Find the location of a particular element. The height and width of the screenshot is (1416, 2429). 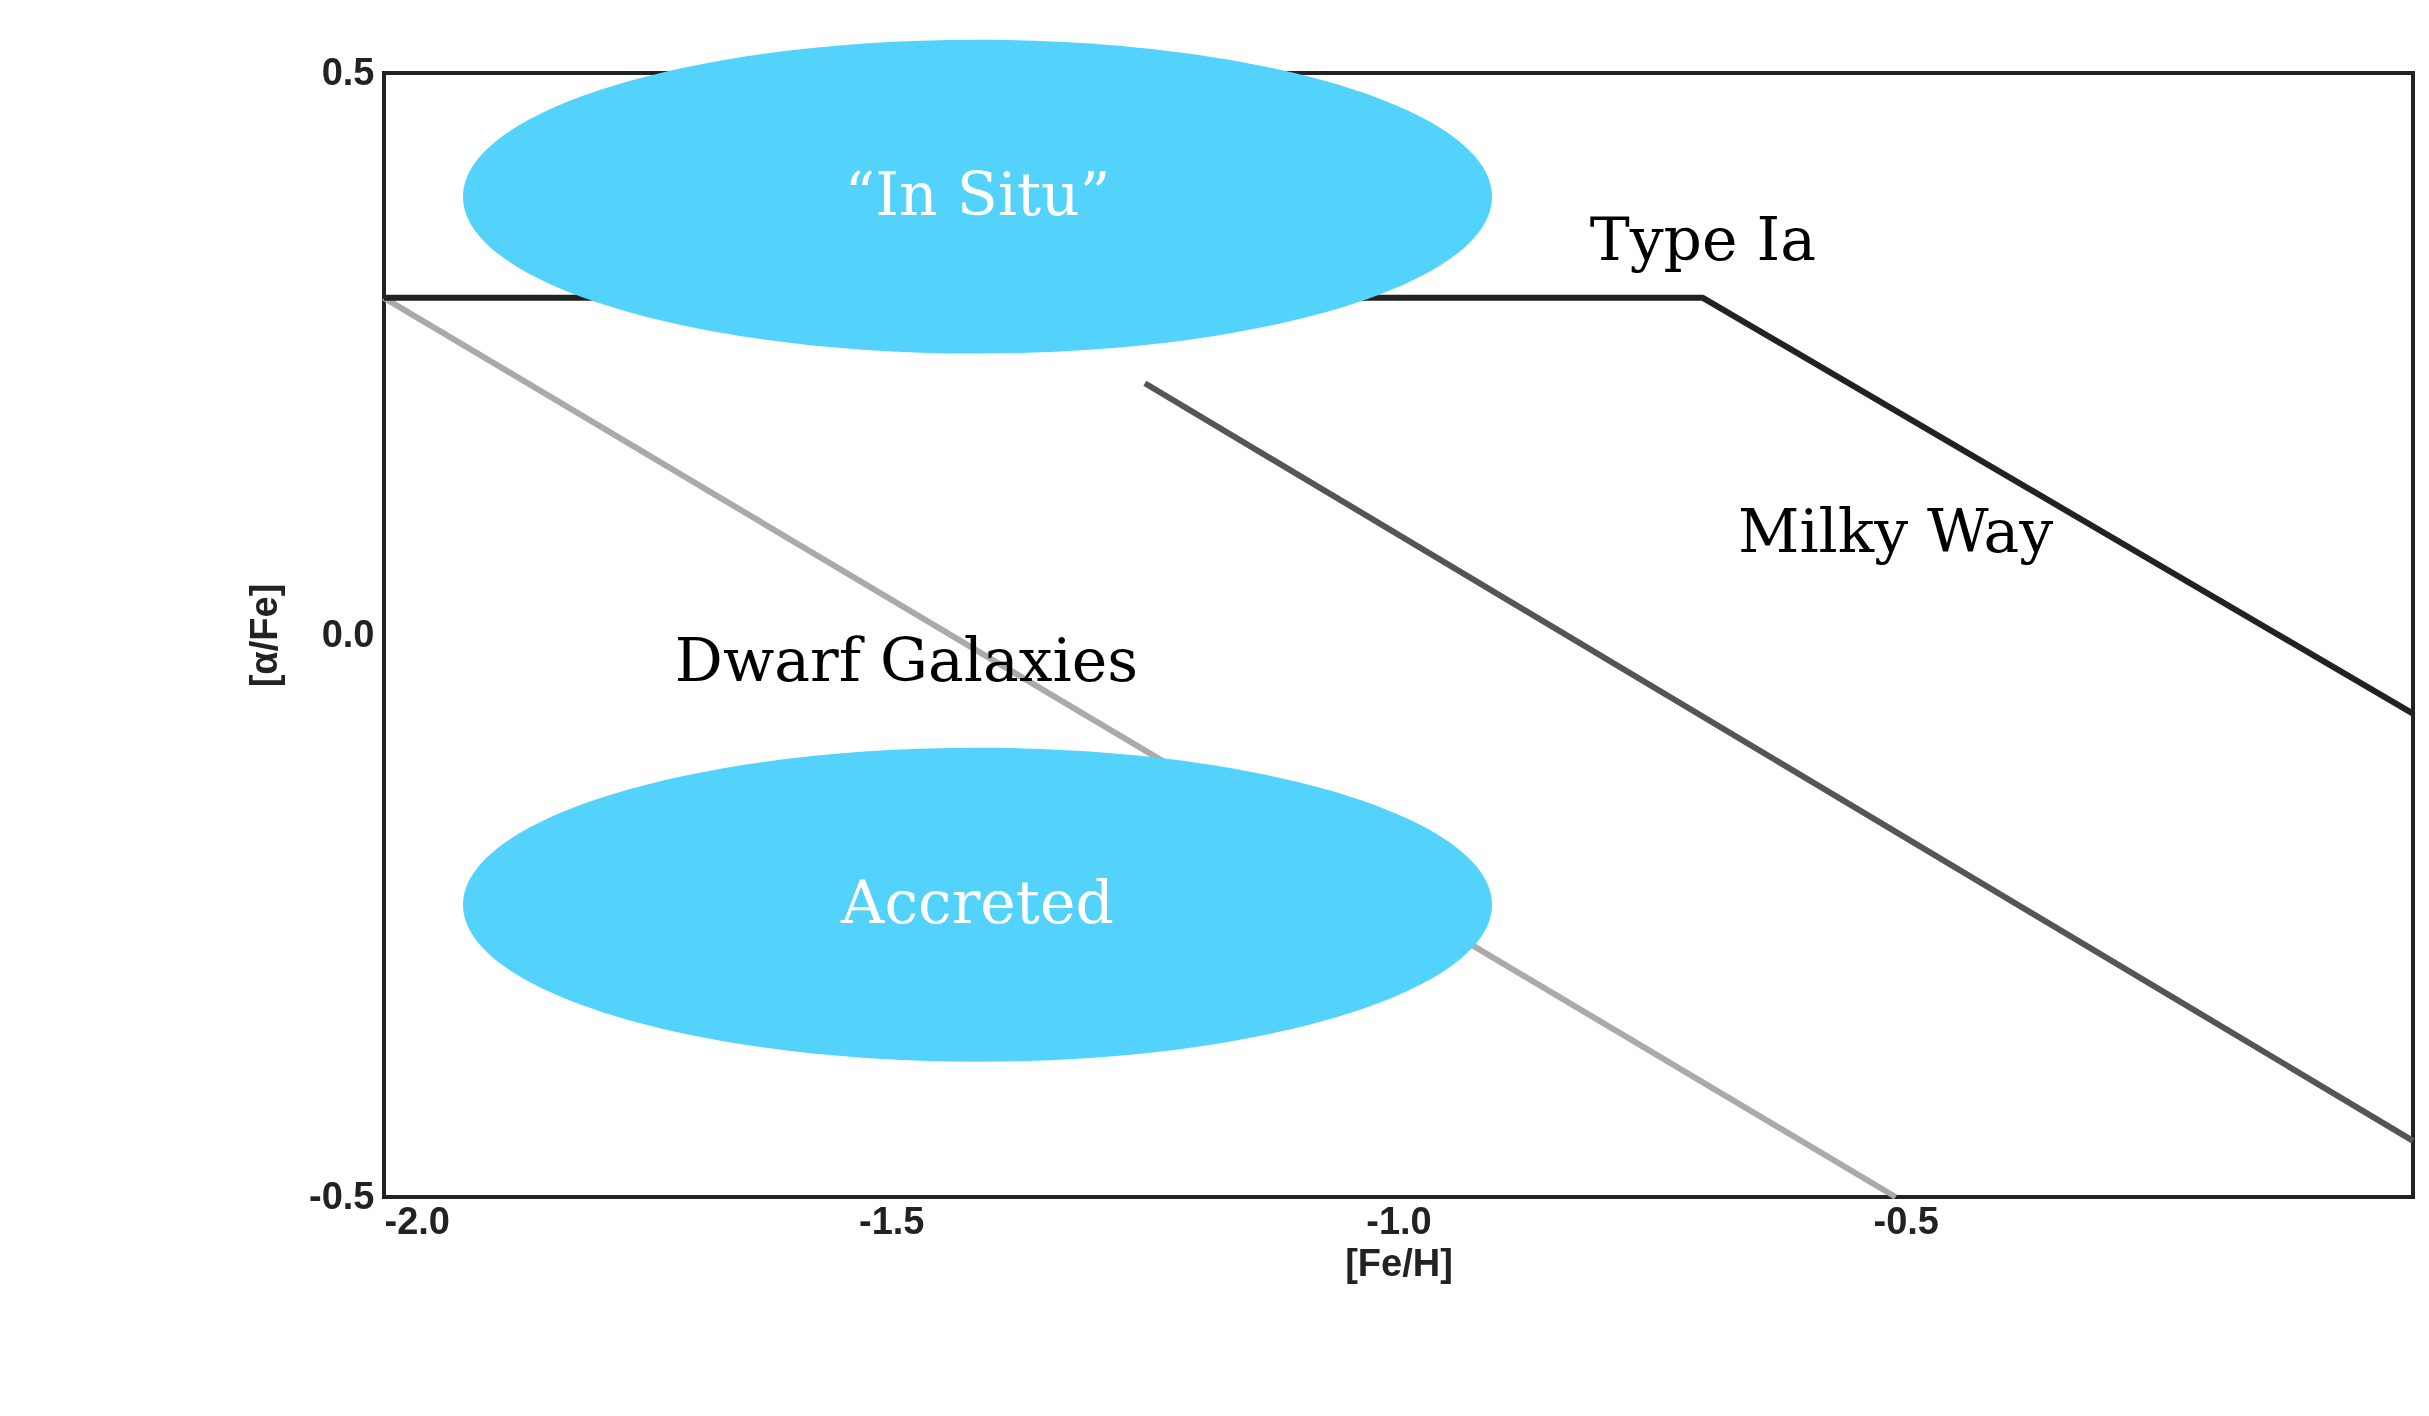

x-tick-label: -1.0 is located at coordinates (1399, 1220).